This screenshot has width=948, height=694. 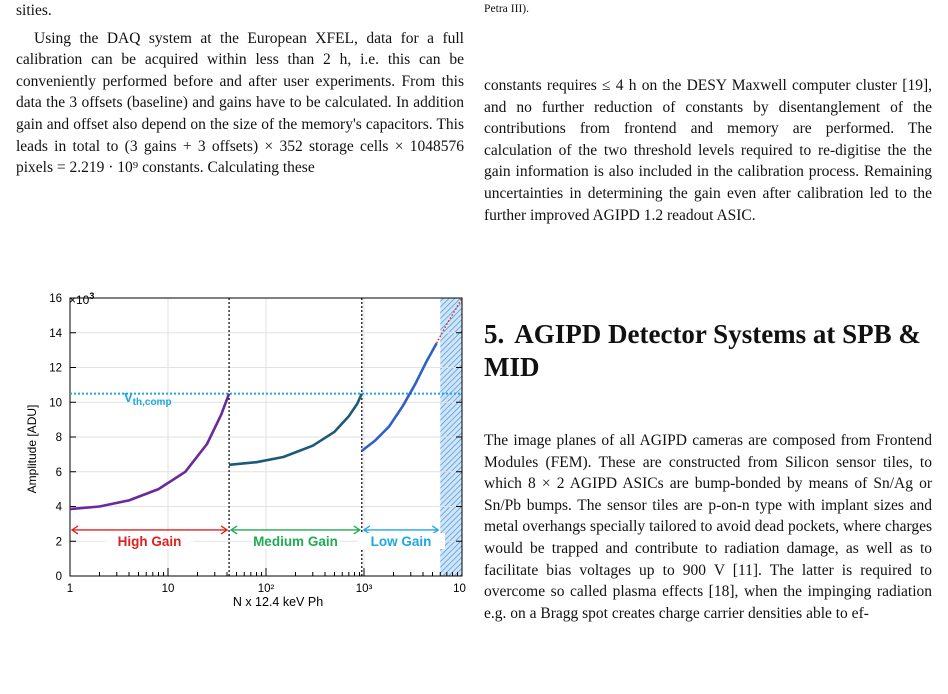 What do you see at coordinates (148, 399) in the screenshot?
I see `threshold-label: Vth,comp` at bounding box center [148, 399].